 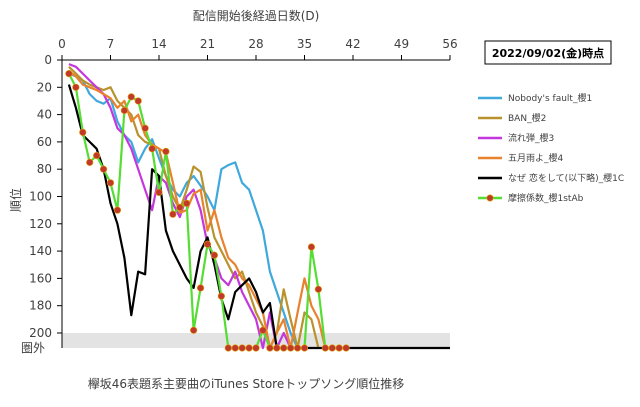 What do you see at coordinates (33, 348) in the screenshot?
I see `out-of-rank-label: 圏外` at bounding box center [33, 348].